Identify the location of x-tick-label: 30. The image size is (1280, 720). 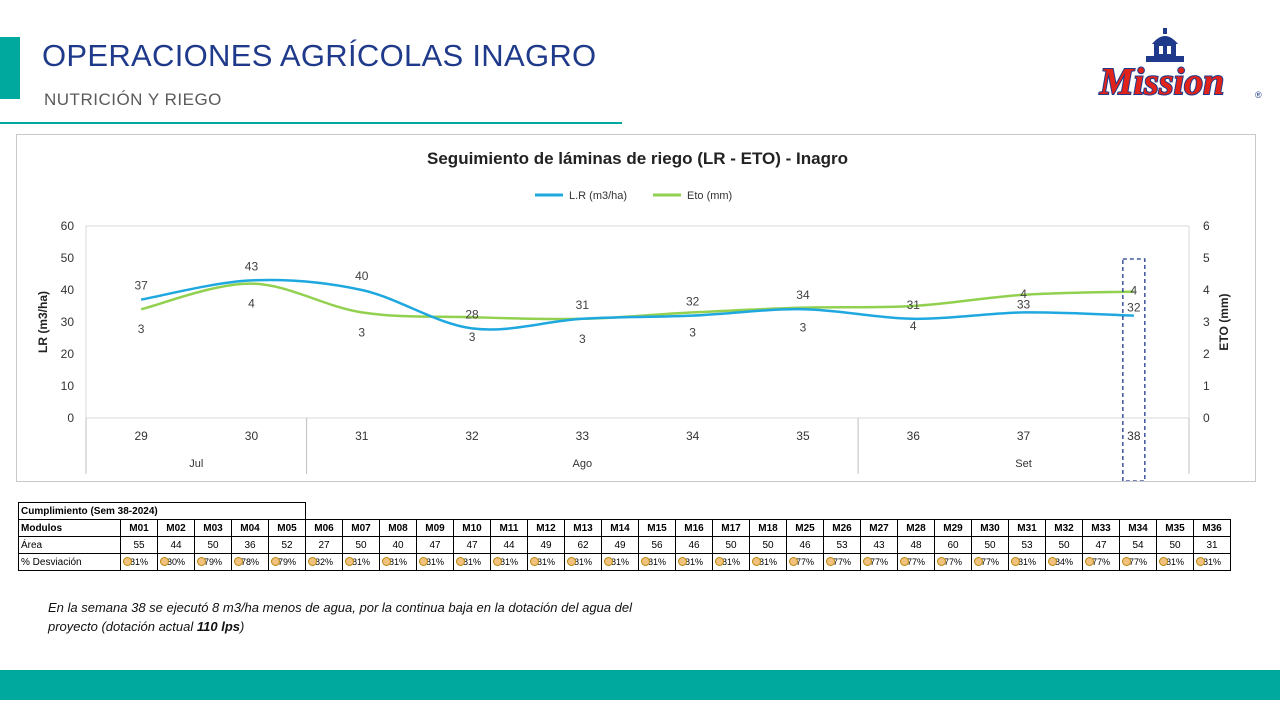
(252, 436).